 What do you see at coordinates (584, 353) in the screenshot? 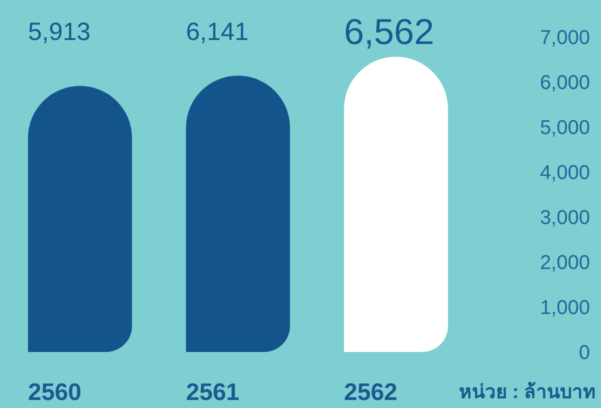
I see `y-tick-label: 0` at bounding box center [584, 353].